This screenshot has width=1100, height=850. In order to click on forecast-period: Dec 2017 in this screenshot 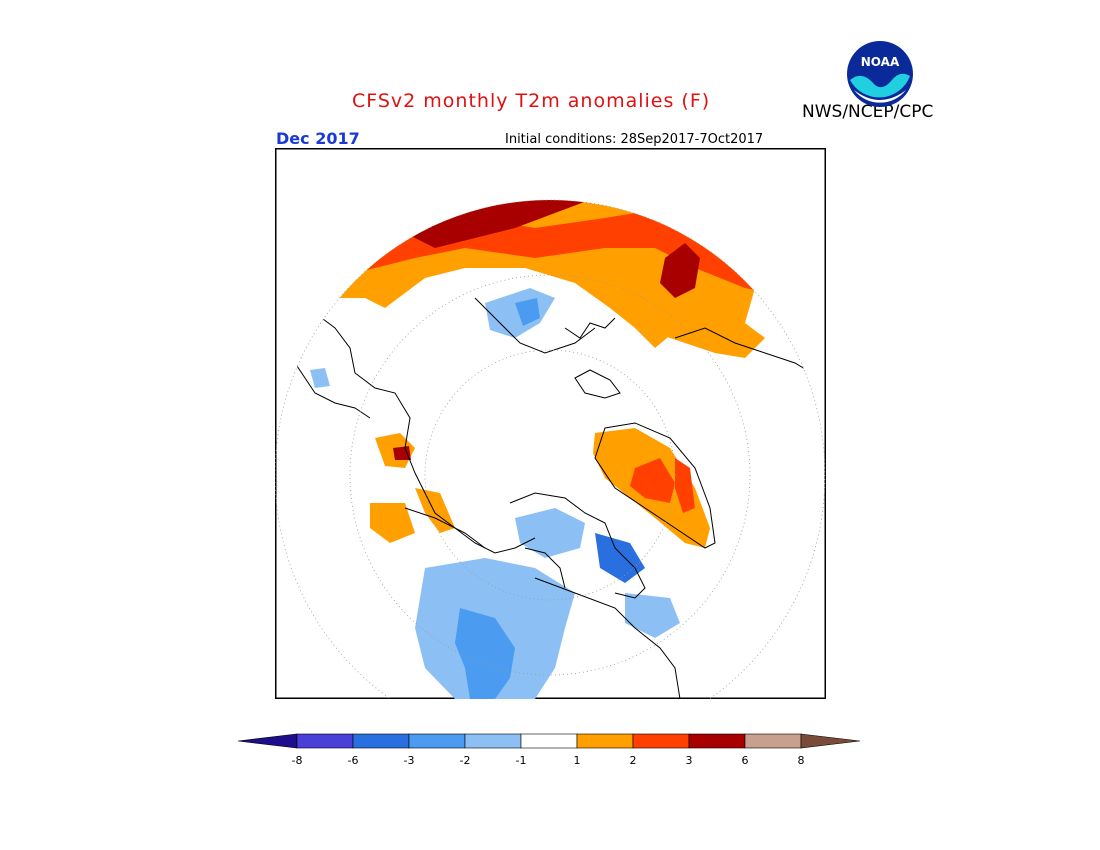, I will do `click(318, 138)`.